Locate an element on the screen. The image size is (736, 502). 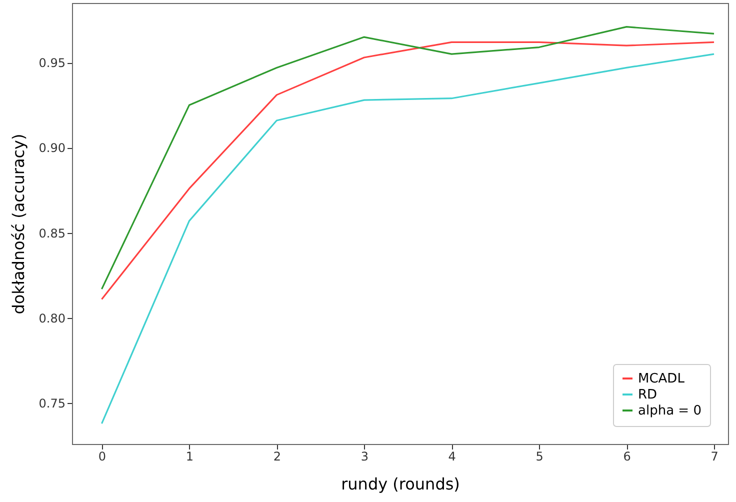
y-tick-label: 0.85 is located at coordinates (52, 233).